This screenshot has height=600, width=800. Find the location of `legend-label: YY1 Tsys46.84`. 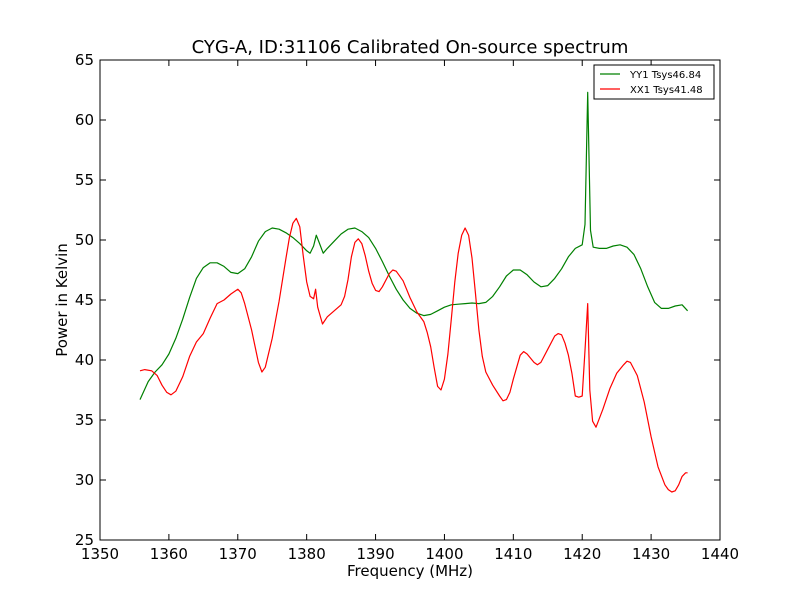

legend-label: YY1 Tsys46.84 is located at coordinates (665, 75).